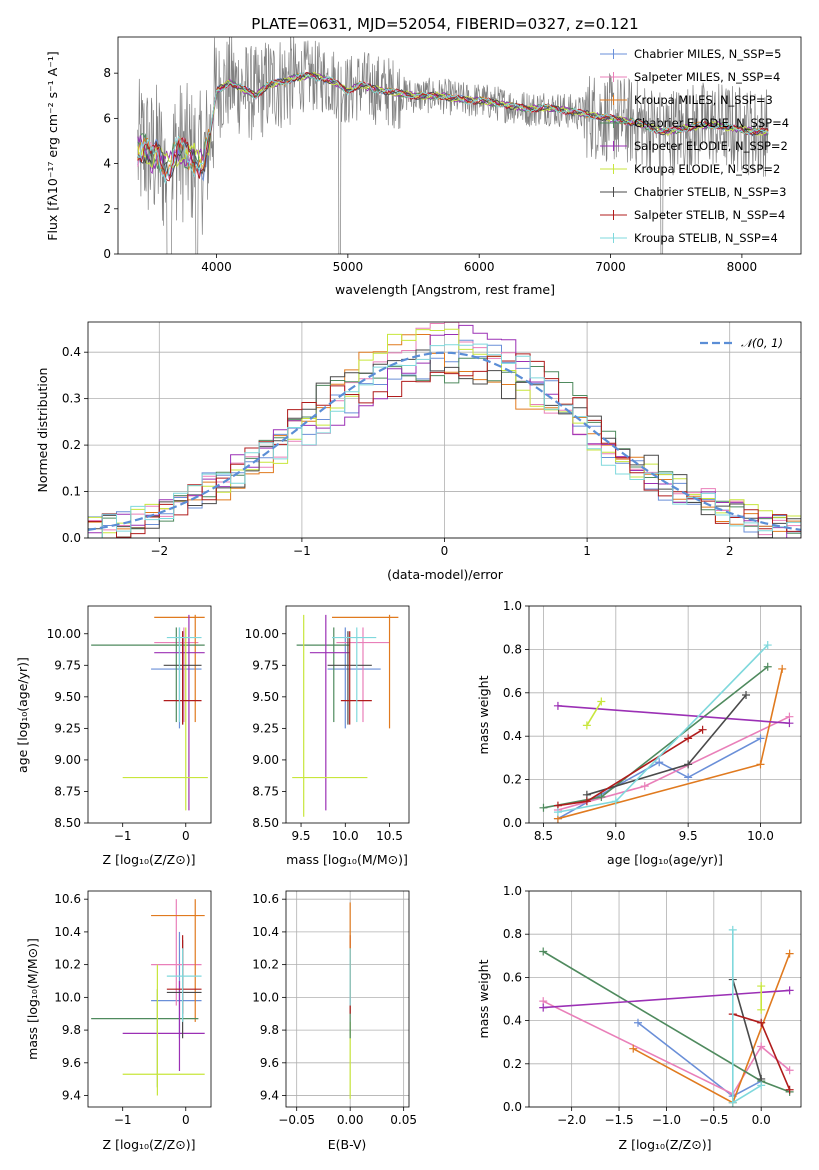 The height and width of the screenshot is (1170, 819). I want to click on mass-ebv-xtick-label: −0.05, so click(296, 1120).